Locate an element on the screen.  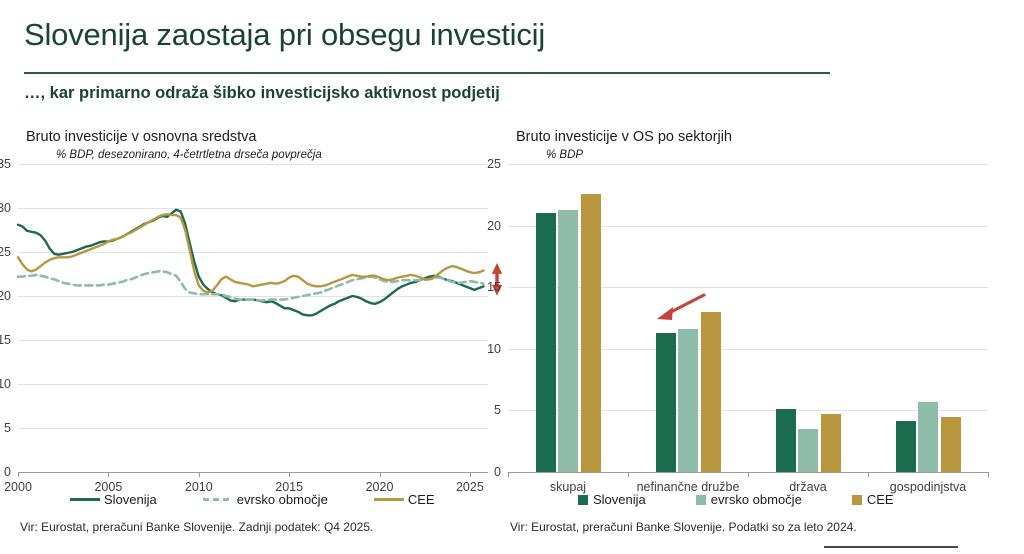
bar-skupaj-slovenija is located at coordinates (545, 342).